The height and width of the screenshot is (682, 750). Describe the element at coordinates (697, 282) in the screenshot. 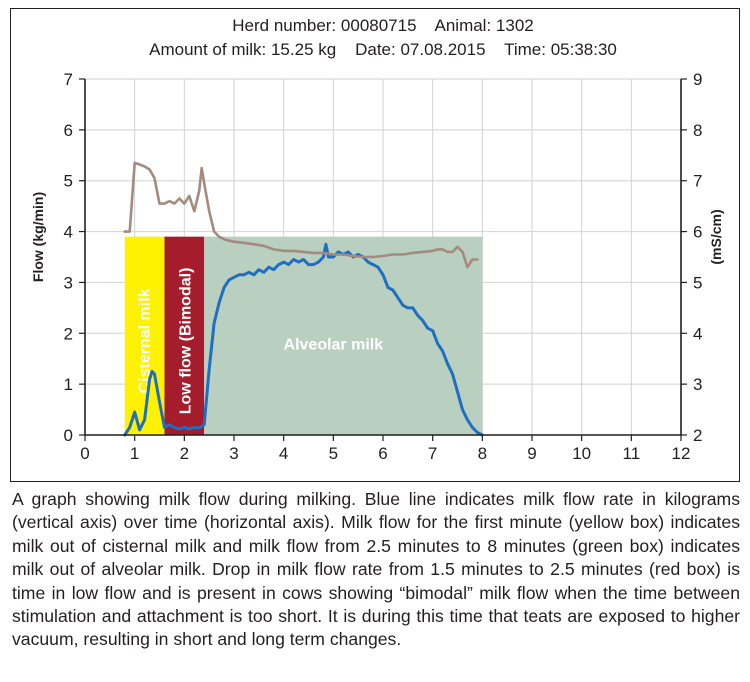

I see `y2-tick-label: 5` at that location.